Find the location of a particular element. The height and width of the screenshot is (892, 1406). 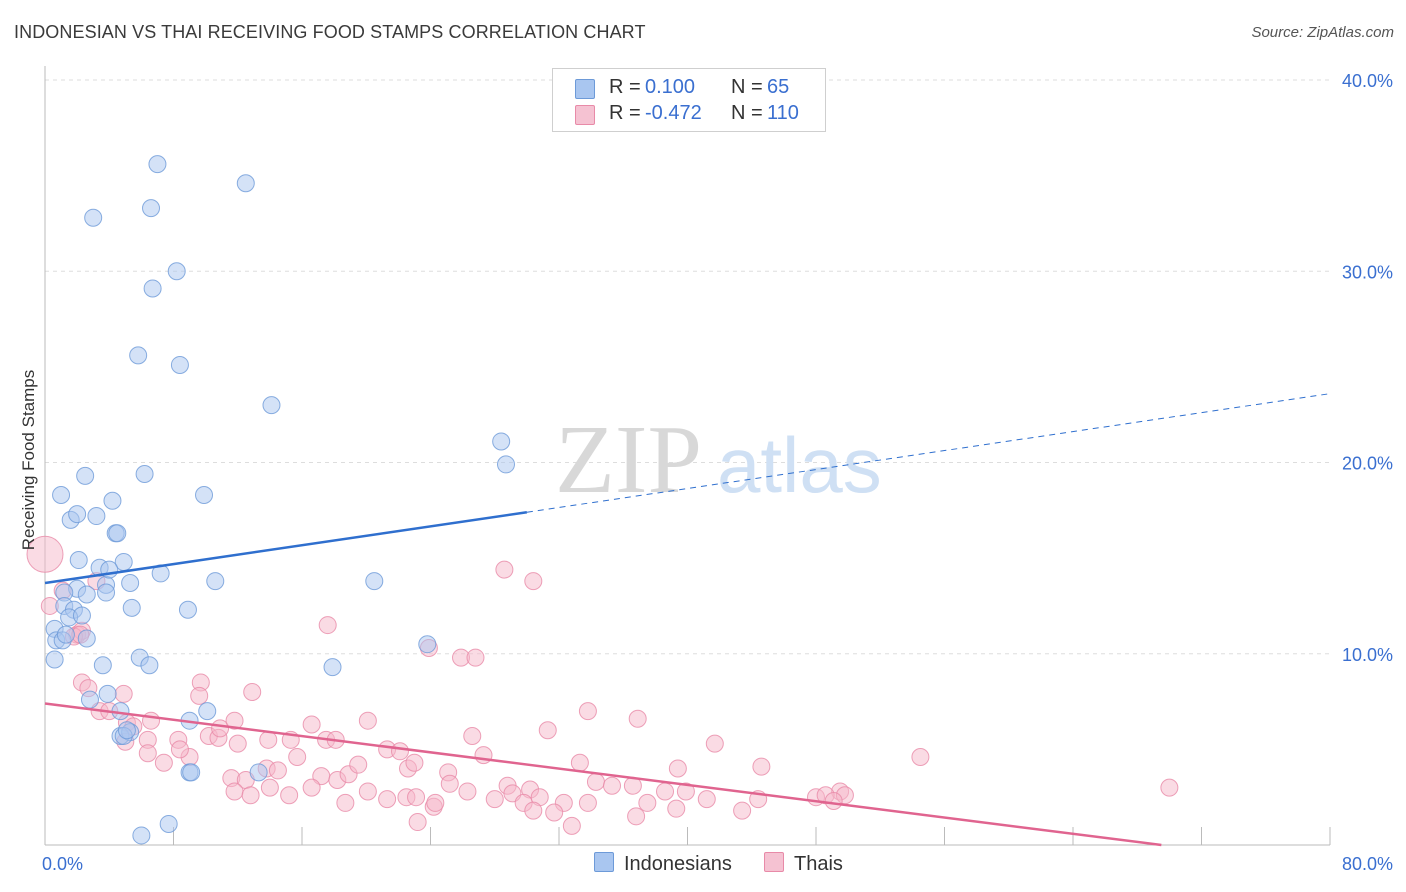

source-label: Source: ZipAtlas.com is located at coordinates (1322, 32).